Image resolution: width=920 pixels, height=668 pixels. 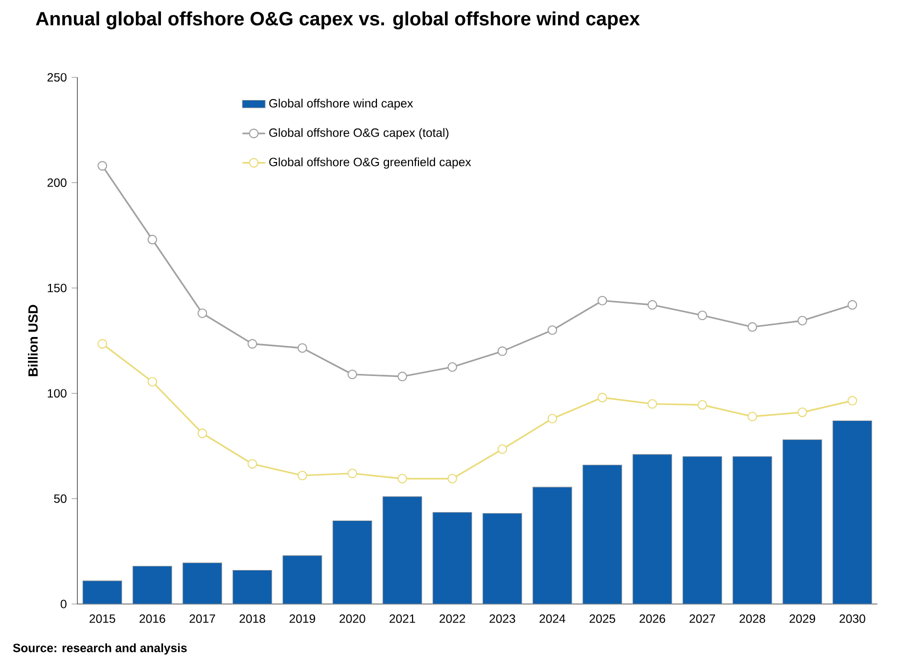 I want to click on y-tick-label: 50, so click(x=60, y=498).